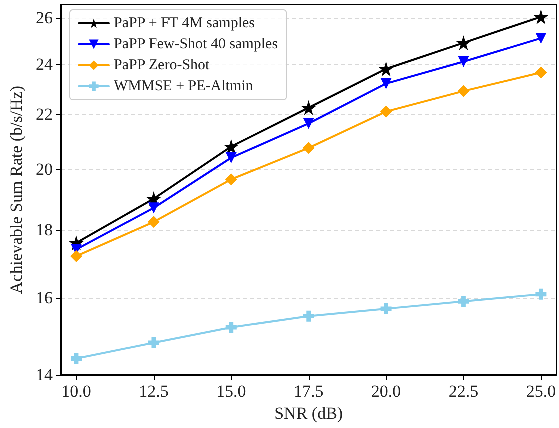 This screenshot has height=428, width=559. What do you see at coordinates (386, 391) in the screenshot?
I see `x-tick-label: 20.0` at bounding box center [386, 391].